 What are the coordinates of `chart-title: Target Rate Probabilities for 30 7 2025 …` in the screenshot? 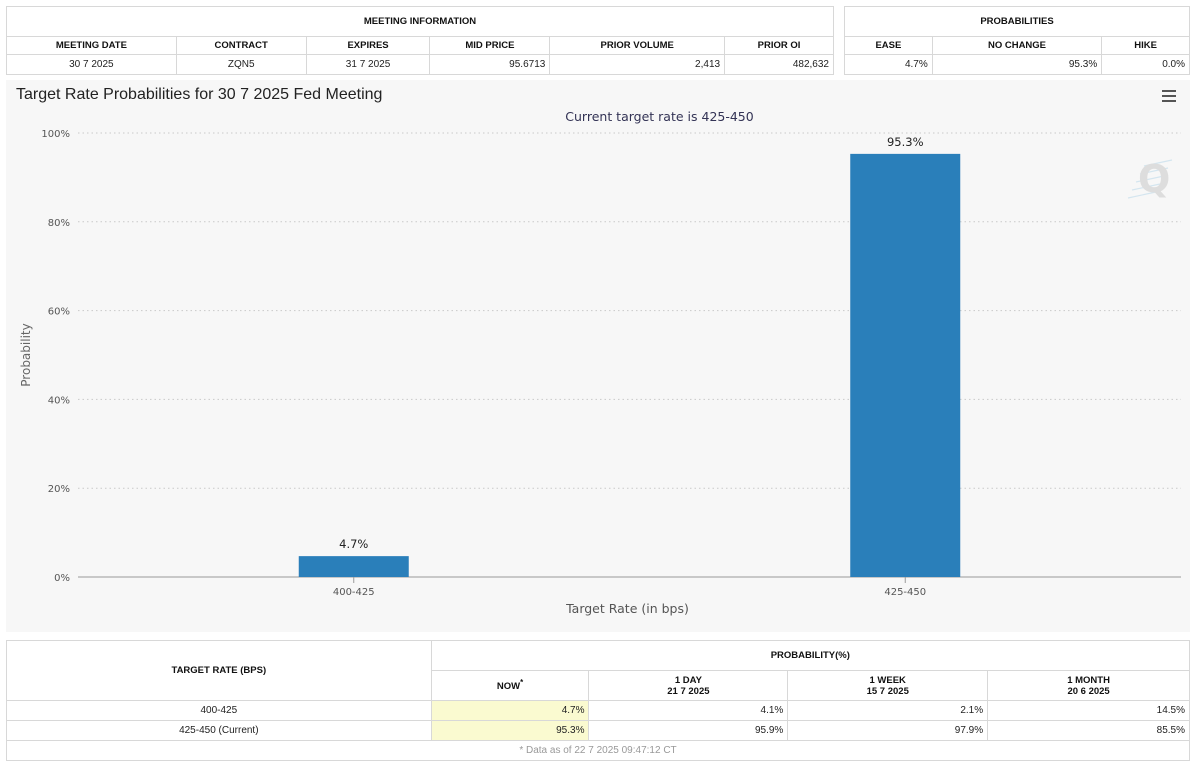 It's located at (199, 94).